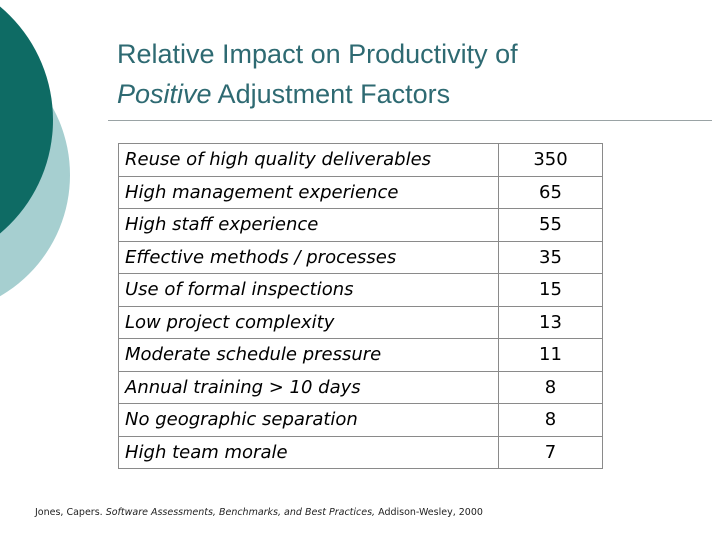 This screenshot has height=540, width=720. Describe the element at coordinates (308, 452) in the screenshot. I see `factor-name: High team morale` at that location.